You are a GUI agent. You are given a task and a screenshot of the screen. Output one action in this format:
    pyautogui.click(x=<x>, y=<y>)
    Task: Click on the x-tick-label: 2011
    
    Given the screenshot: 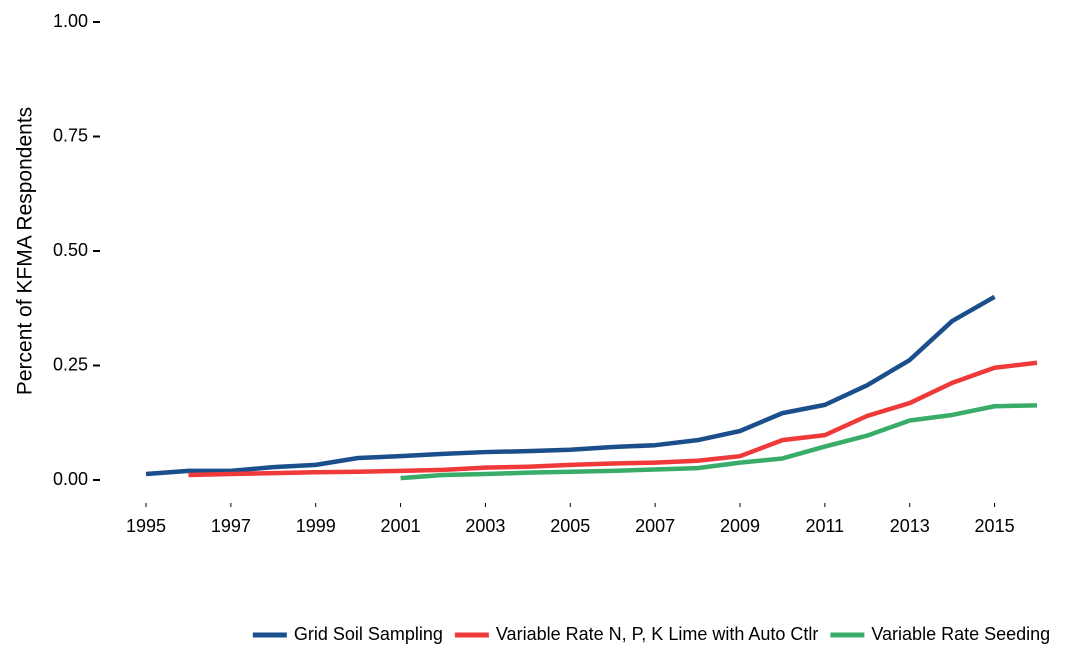 What is the action you would take?
    pyautogui.click(x=824, y=526)
    